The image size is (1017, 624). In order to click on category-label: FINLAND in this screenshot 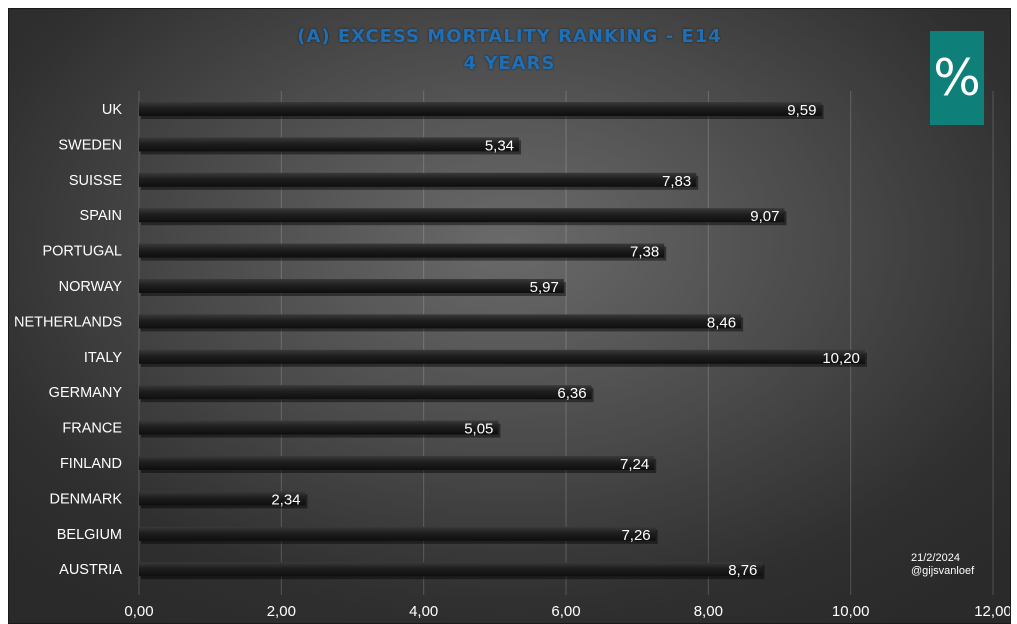, I will do `click(91, 464)`.